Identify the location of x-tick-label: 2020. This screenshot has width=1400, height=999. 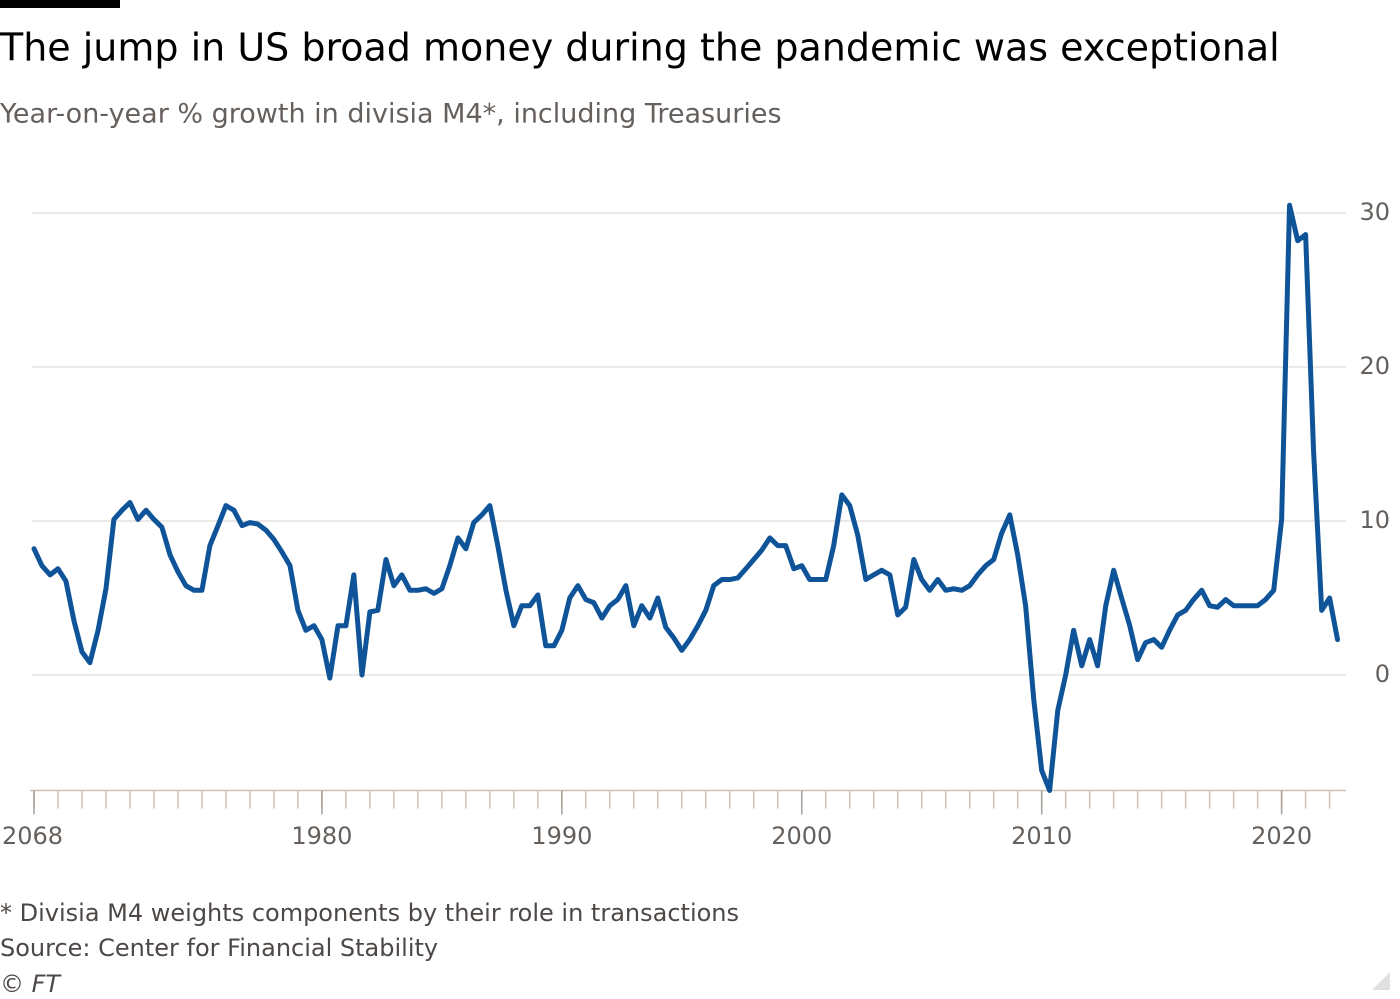
(1281, 836).